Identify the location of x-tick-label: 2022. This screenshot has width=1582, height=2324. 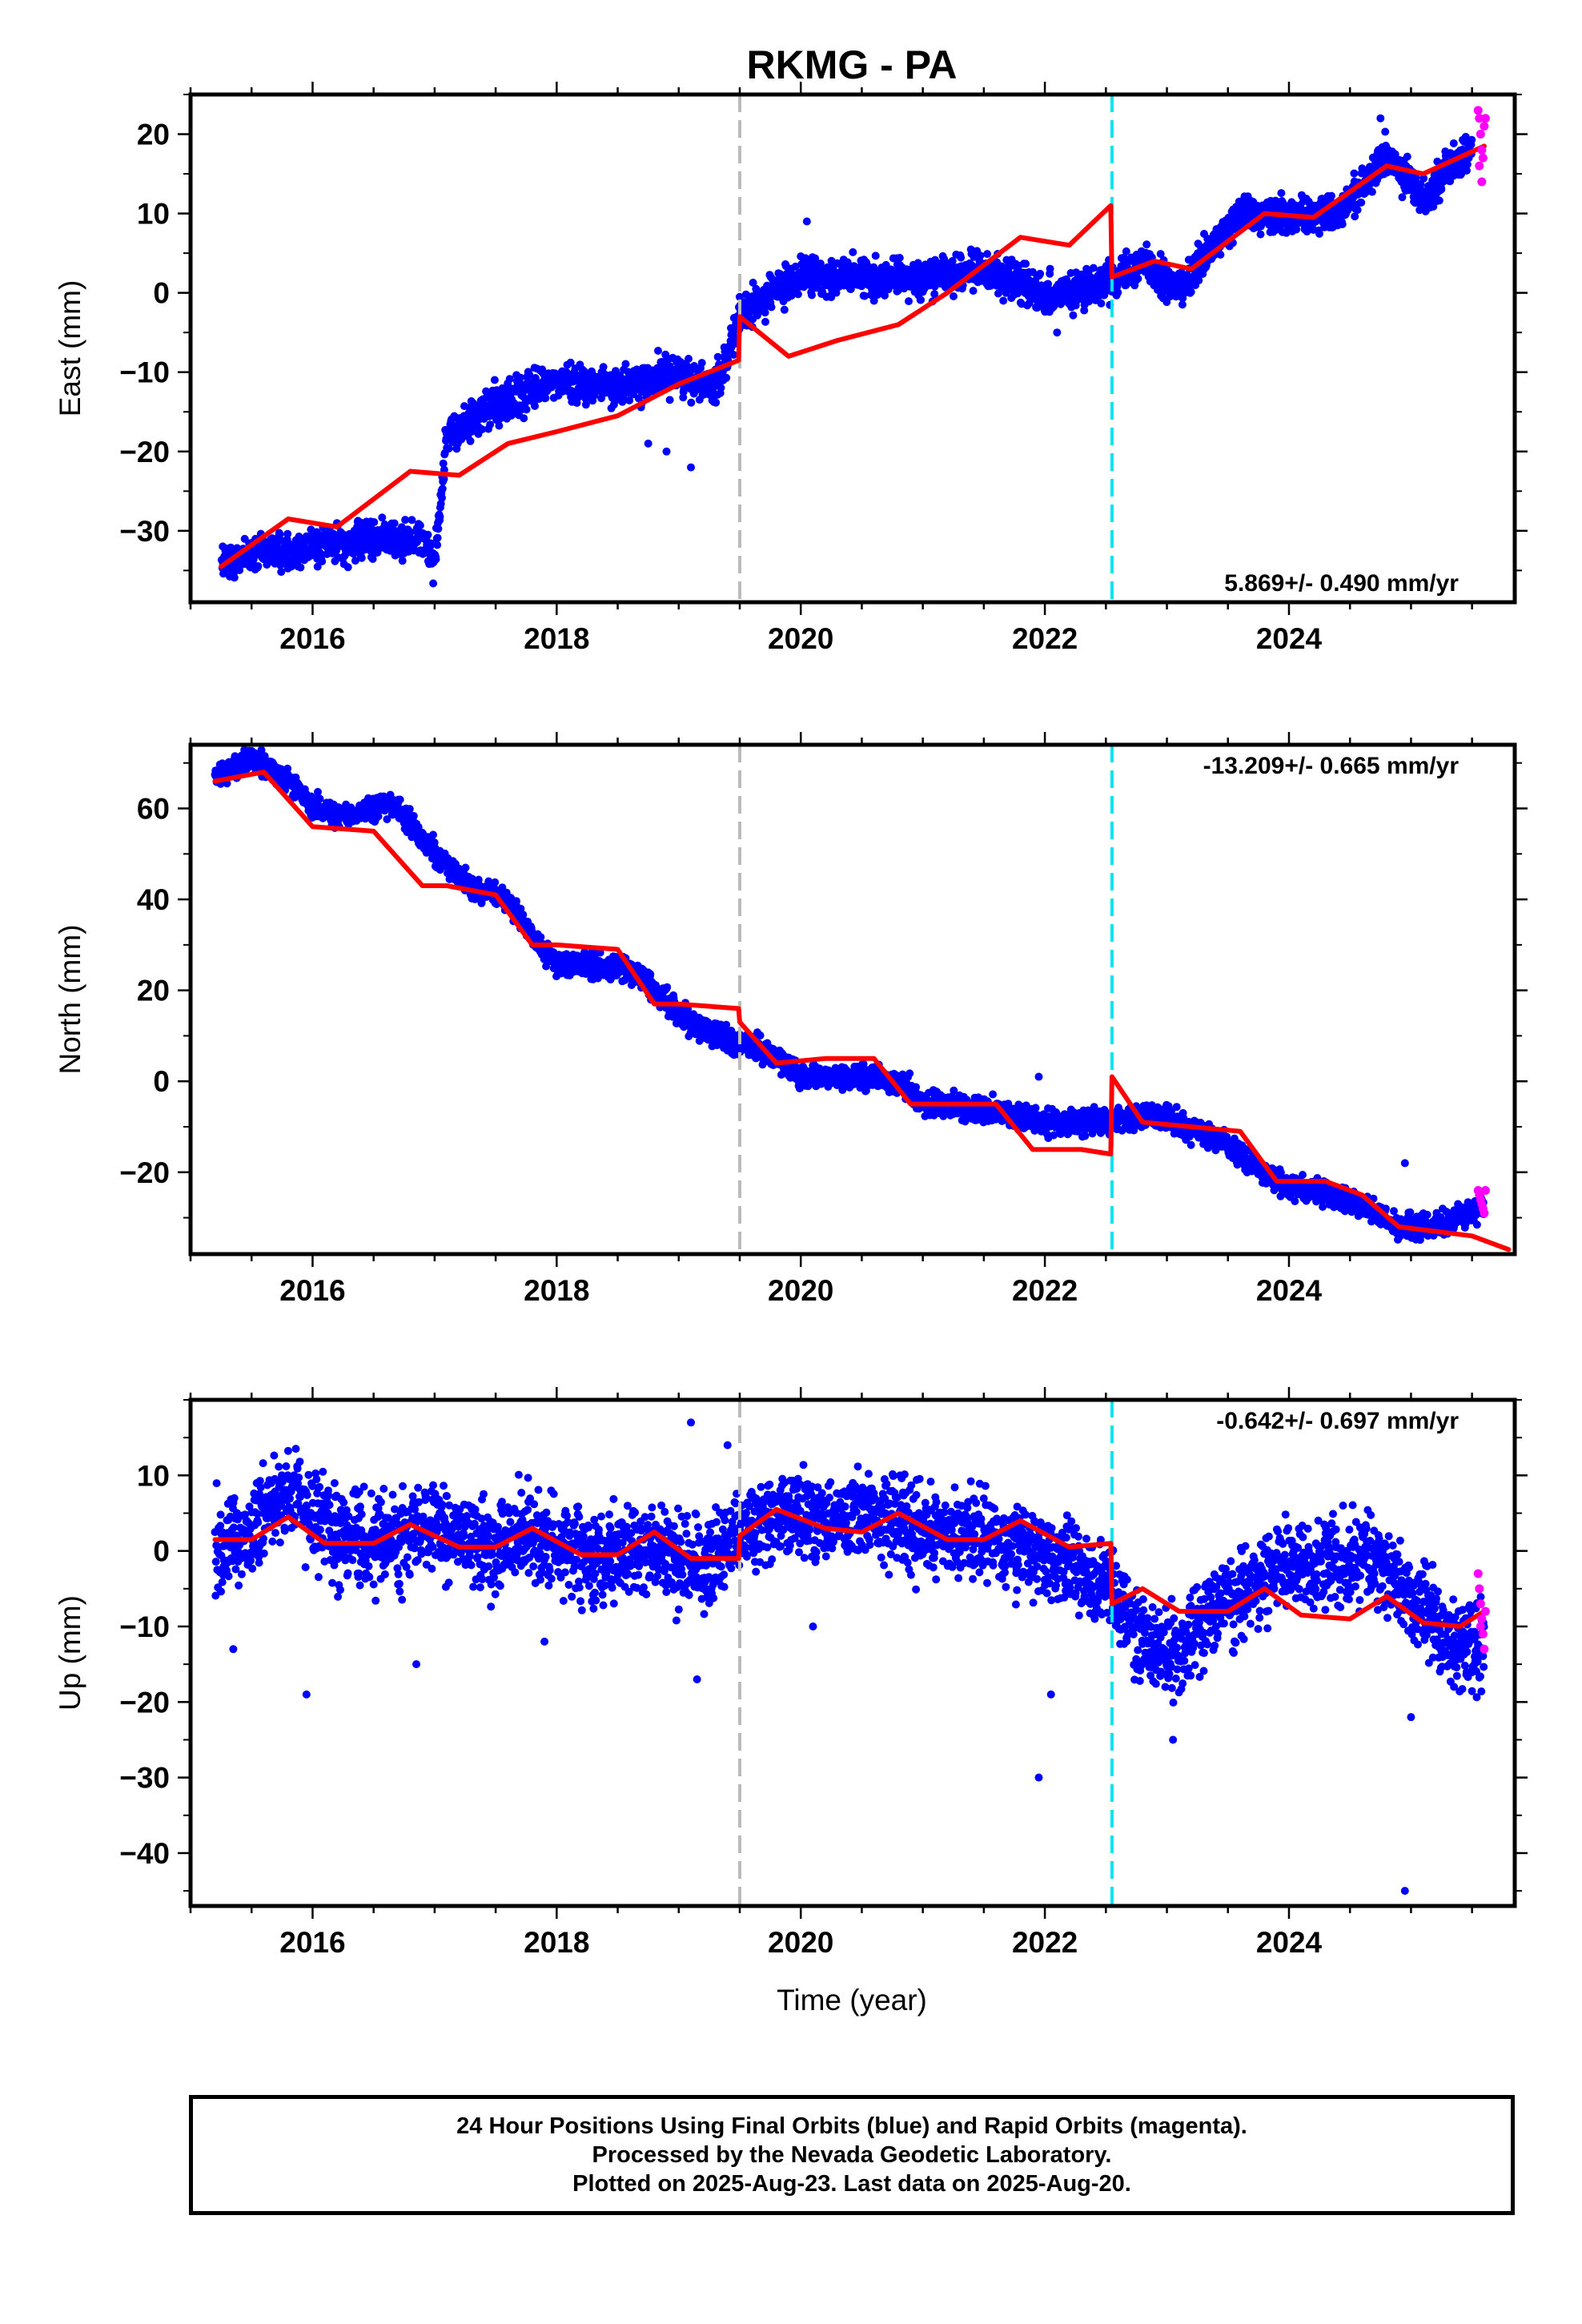
(1045, 638).